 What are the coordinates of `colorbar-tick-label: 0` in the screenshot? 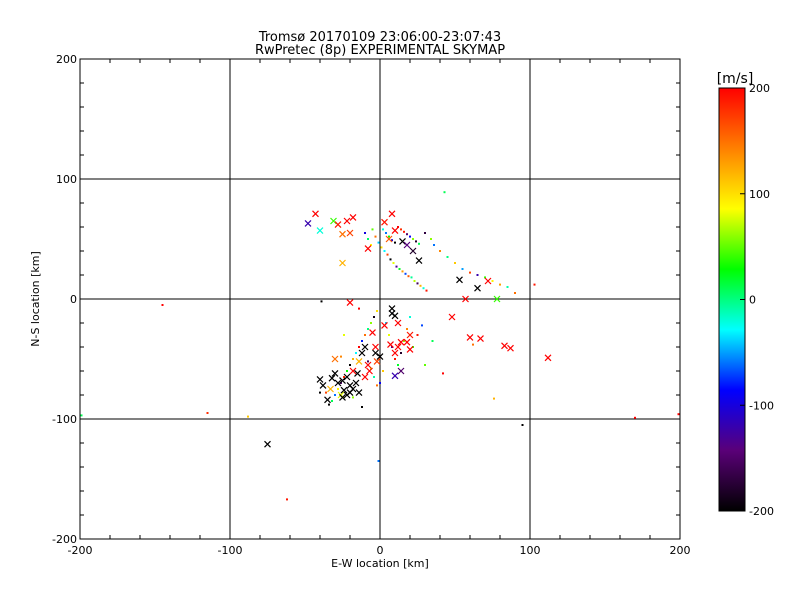 It's located at (752, 300).